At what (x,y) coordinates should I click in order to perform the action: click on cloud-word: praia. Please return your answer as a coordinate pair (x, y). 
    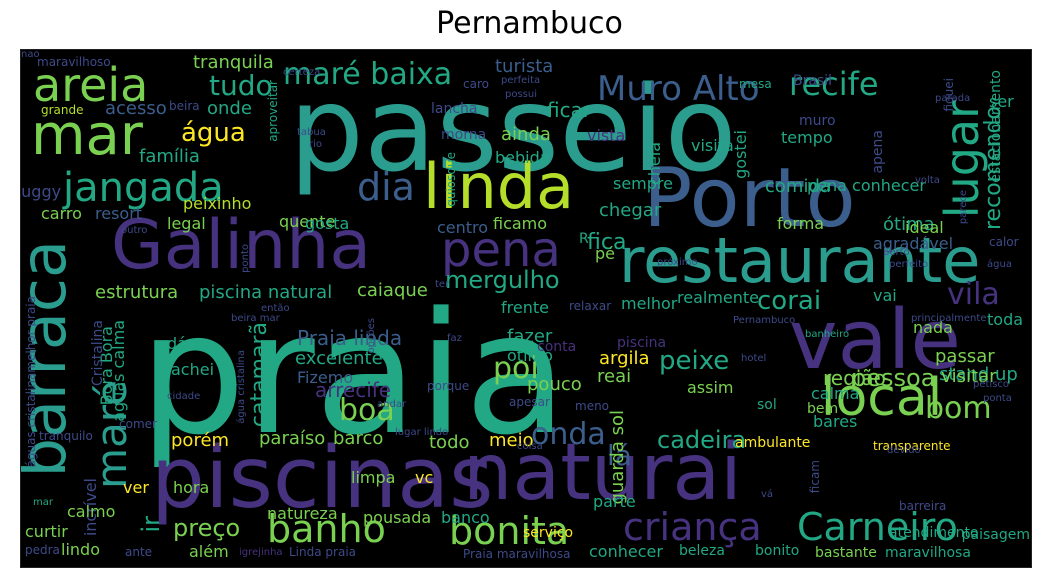
    Looking at the image, I should click on (353, 374).